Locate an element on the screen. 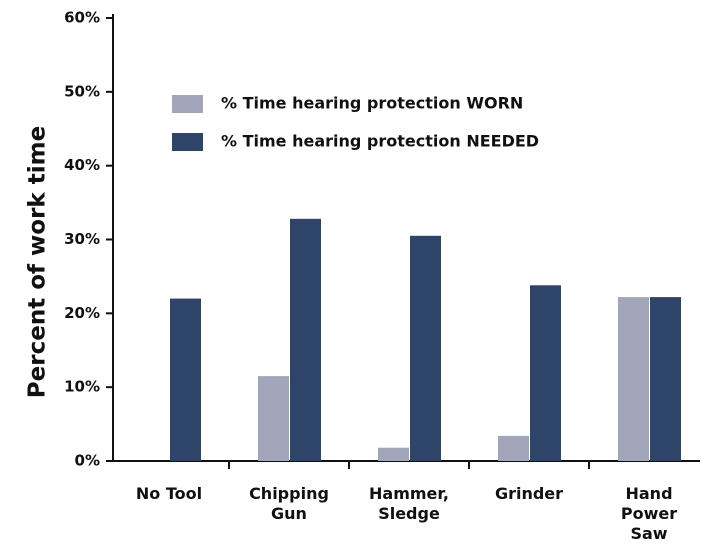 This screenshot has width=701, height=548. y-tick-label: 30% is located at coordinates (82, 239).